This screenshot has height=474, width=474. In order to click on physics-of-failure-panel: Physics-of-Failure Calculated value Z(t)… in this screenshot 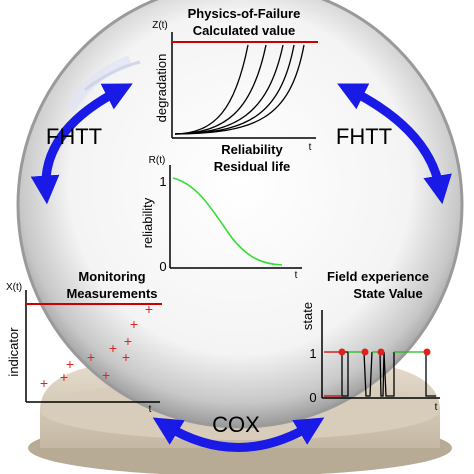, I will do `click(235, 79)`.